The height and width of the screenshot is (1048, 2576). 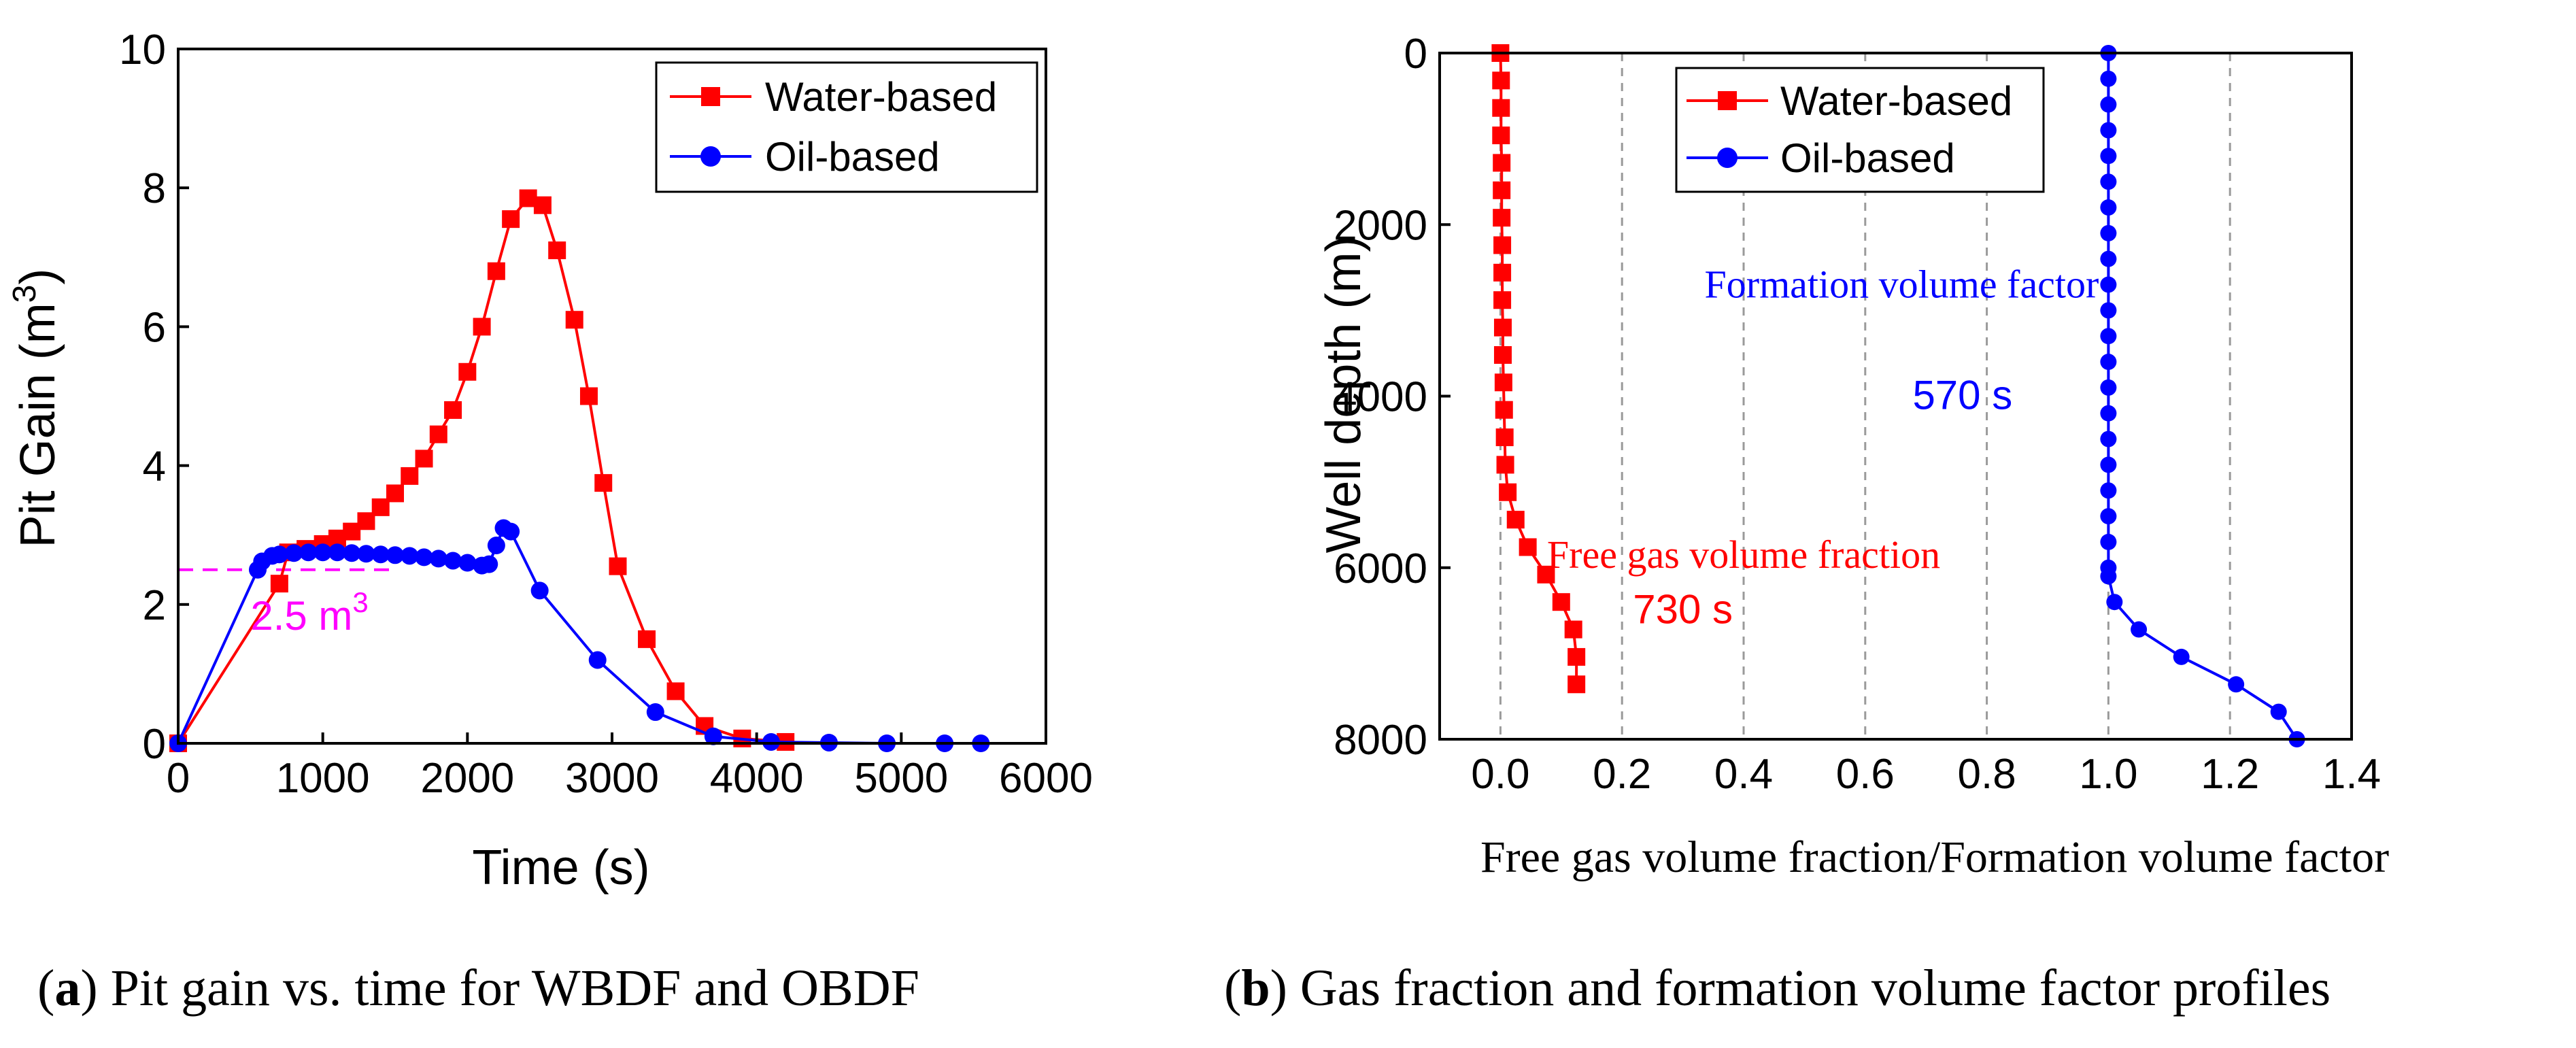 I want to click on panel-a-y-tick-label: 2, so click(x=154, y=605).